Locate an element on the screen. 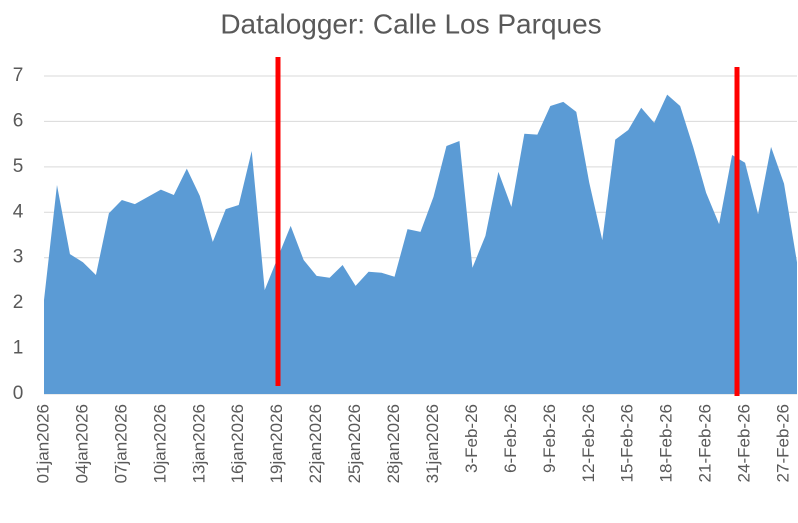 Image resolution: width=798 pixels, height=523 pixels. y-tick-label: 3 is located at coordinates (18, 257).